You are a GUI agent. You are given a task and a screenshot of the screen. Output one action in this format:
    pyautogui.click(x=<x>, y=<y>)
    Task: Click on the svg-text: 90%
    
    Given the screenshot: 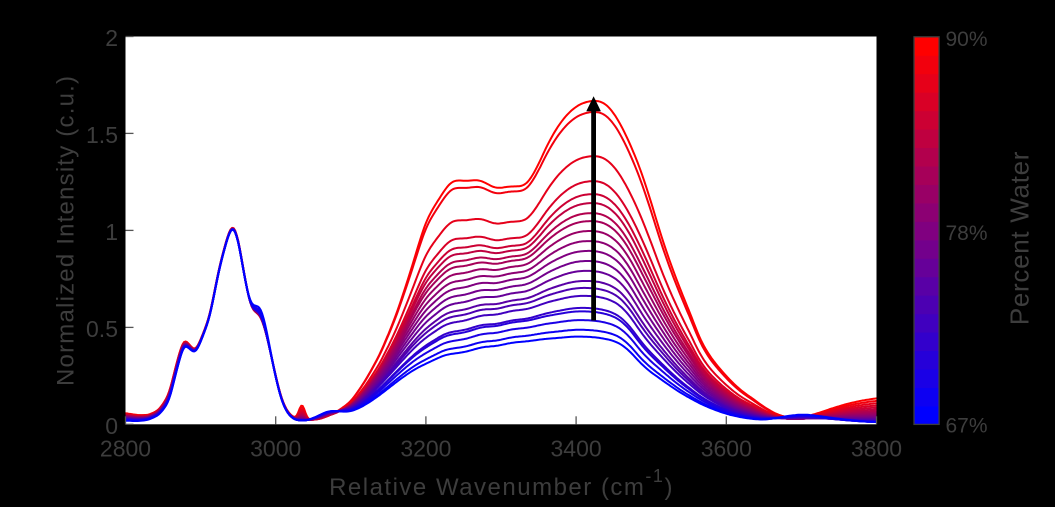 What is the action you would take?
    pyautogui.click(x=967, y=39)
    